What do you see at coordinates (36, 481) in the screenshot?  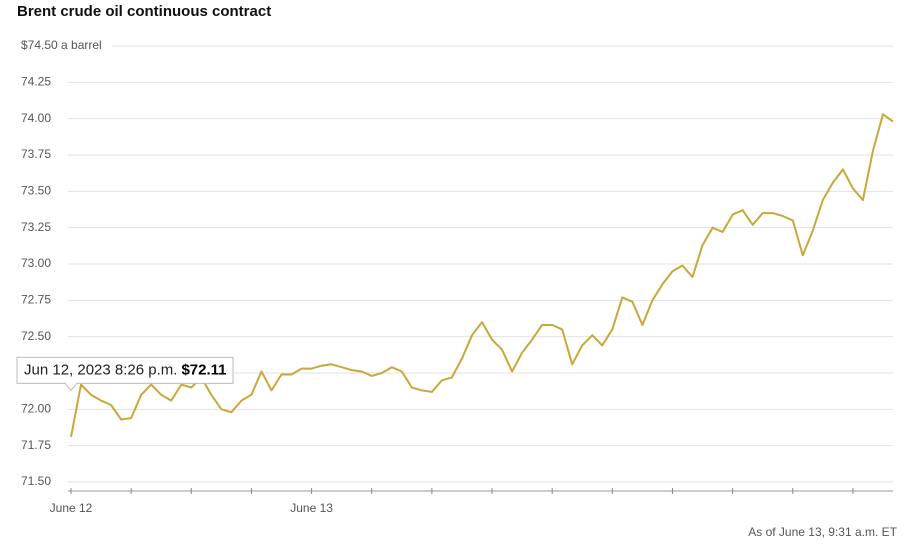 I see `y-tick-label: 71.50` at bounding box center [36, 481].